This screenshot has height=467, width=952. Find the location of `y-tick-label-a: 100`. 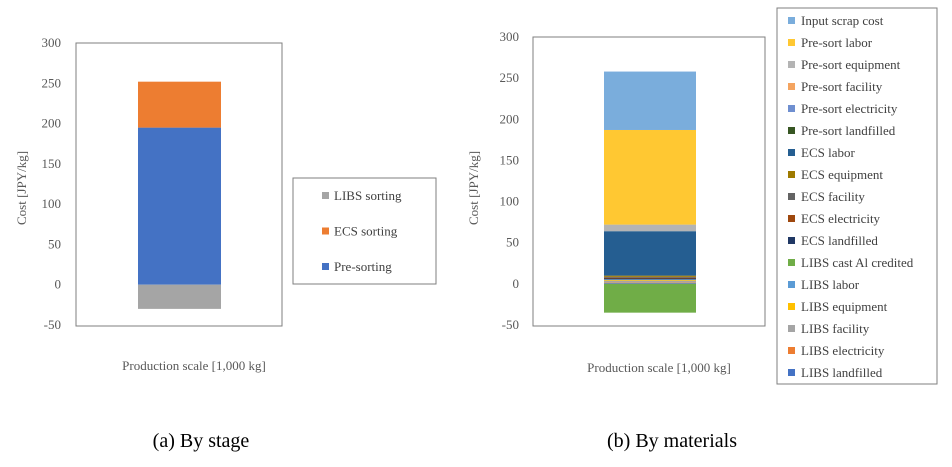

y-tick-label-a: 100 is located at coordinates (52, 203).